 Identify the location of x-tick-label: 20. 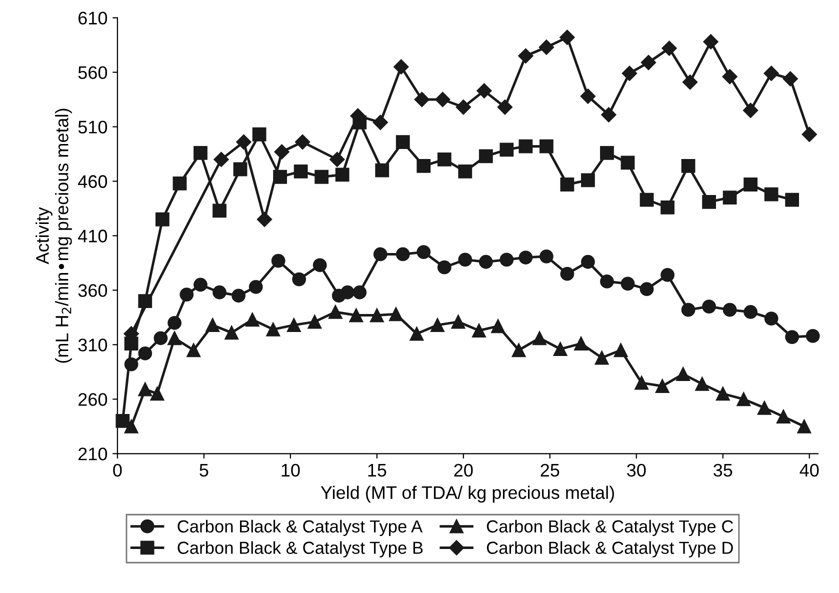
(463, 470).